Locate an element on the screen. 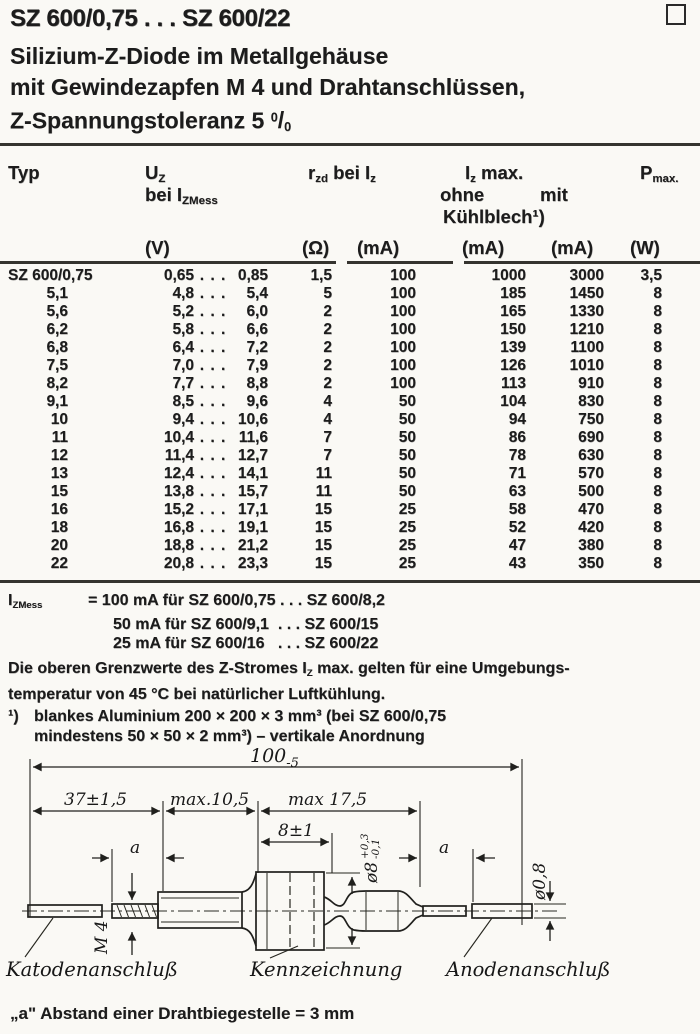  table-row: 5,1 4,8 . . . 5,4 5 100 185 1450 8 is located at coordinates (350, 294).